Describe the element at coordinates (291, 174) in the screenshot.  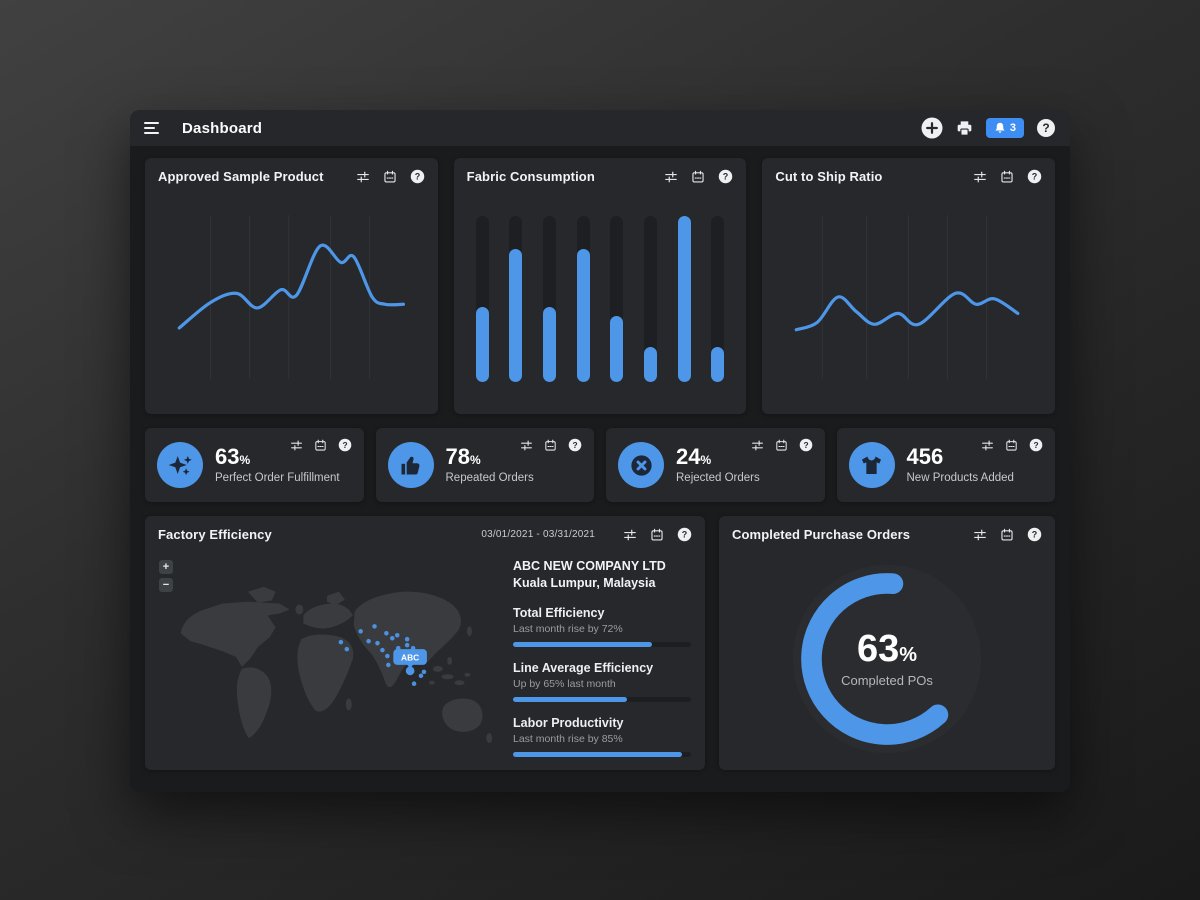
I see `card-header: Approved Sample Product` at that location.